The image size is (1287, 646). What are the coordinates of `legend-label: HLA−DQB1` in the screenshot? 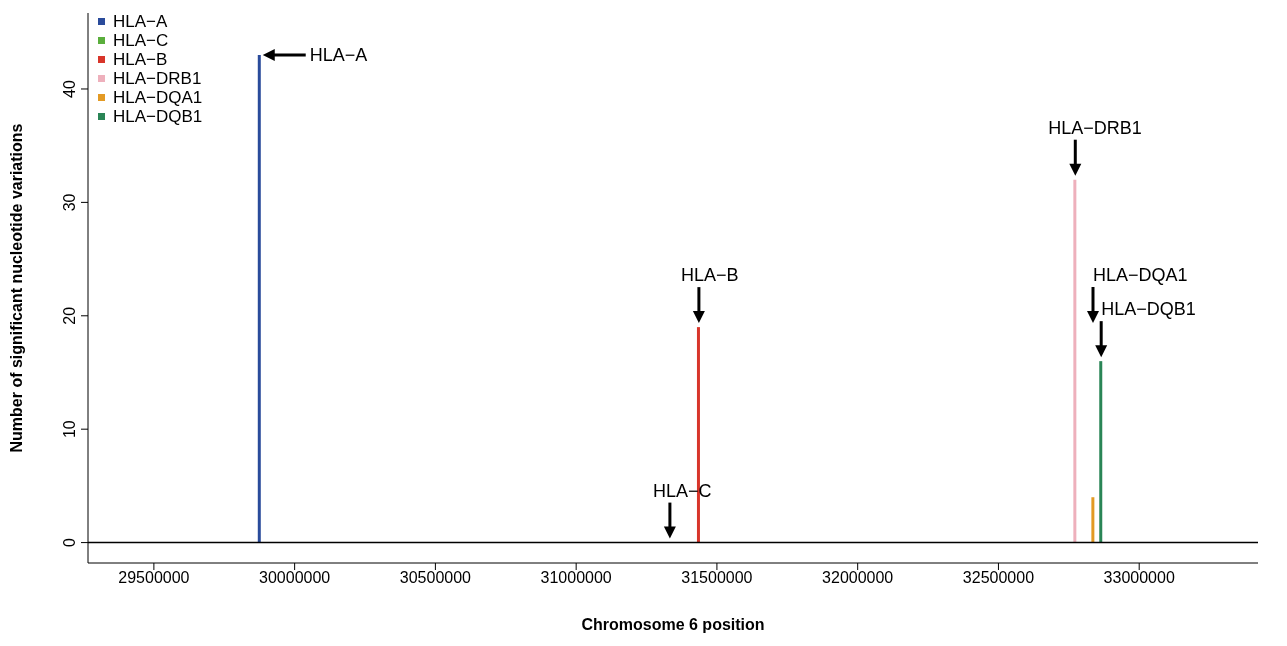 It's located at (158, 116).